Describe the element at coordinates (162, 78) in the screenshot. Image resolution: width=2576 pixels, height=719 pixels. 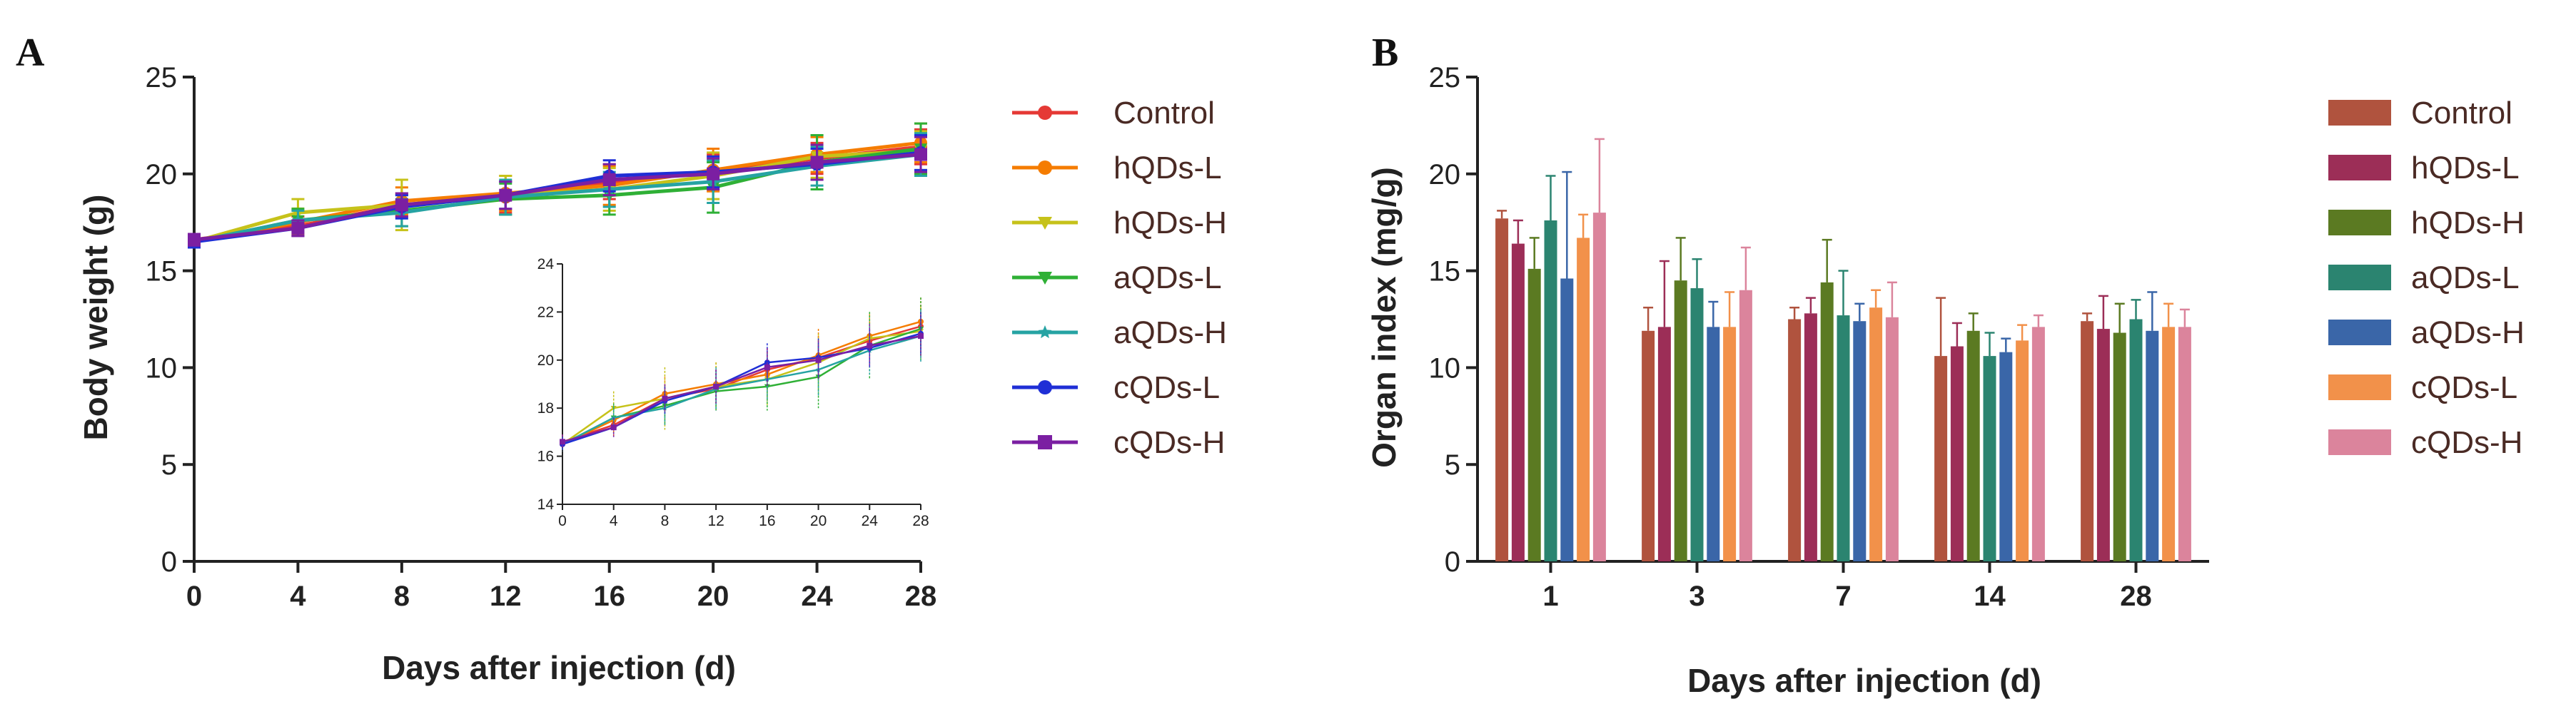
I see `panel-a-ytick-label: 25` at that location.